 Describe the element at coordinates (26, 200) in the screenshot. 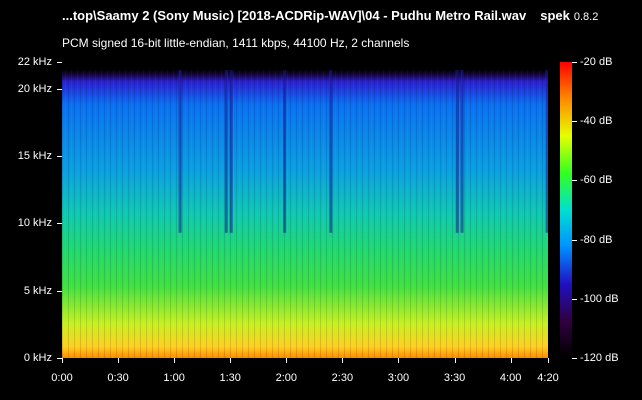

I see `frequency-axis: 22 kHz 20 kHz 15 kHz 10 kHz 5 kHz 0 kHz` at that location.